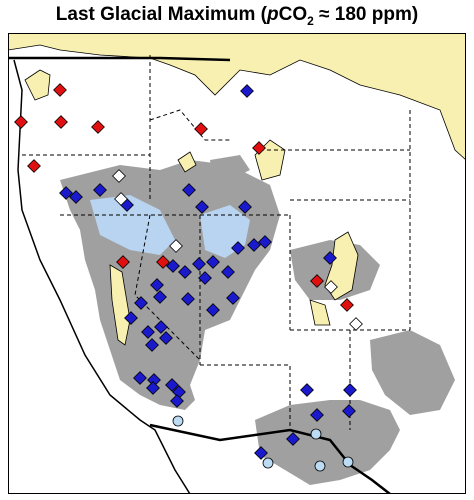  Describe the element at coordinates (310, 21) in the screenshot. I see `title-subscript: 2` at that location.